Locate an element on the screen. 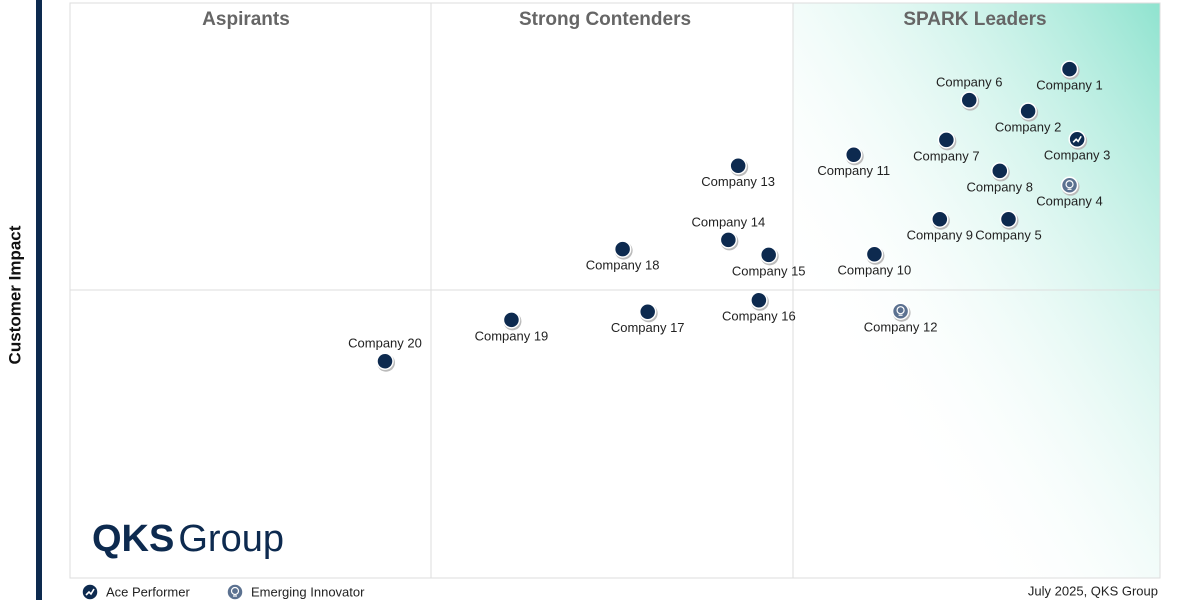 This screenshot has height=600, width=1200. point-label: Company 17 is located at coordinates (648, 327).